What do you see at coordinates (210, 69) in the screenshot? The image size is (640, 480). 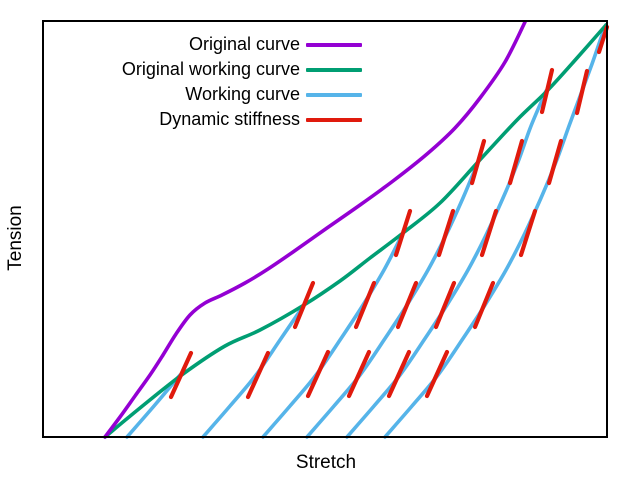 I see `legend-label-original-working-curve: Original working curve` at bounding box center [210, 69].